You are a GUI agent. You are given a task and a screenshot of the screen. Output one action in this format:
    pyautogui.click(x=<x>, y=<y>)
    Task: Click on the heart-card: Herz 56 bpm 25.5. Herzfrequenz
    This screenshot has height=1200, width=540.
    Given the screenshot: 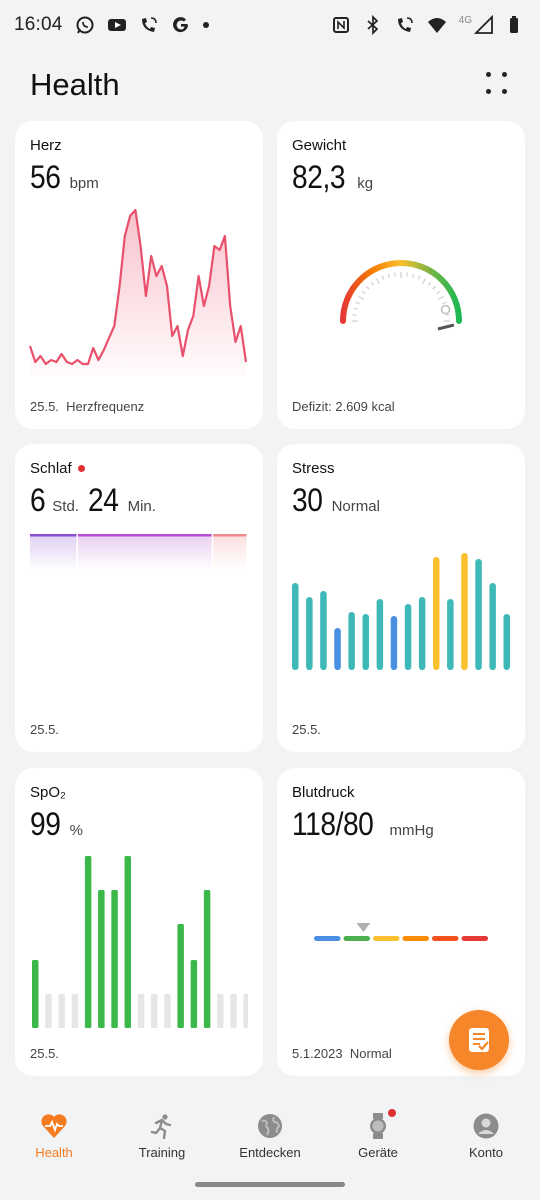 What is the action you would take?
    pyautogui.click(x=139, y=275)
    